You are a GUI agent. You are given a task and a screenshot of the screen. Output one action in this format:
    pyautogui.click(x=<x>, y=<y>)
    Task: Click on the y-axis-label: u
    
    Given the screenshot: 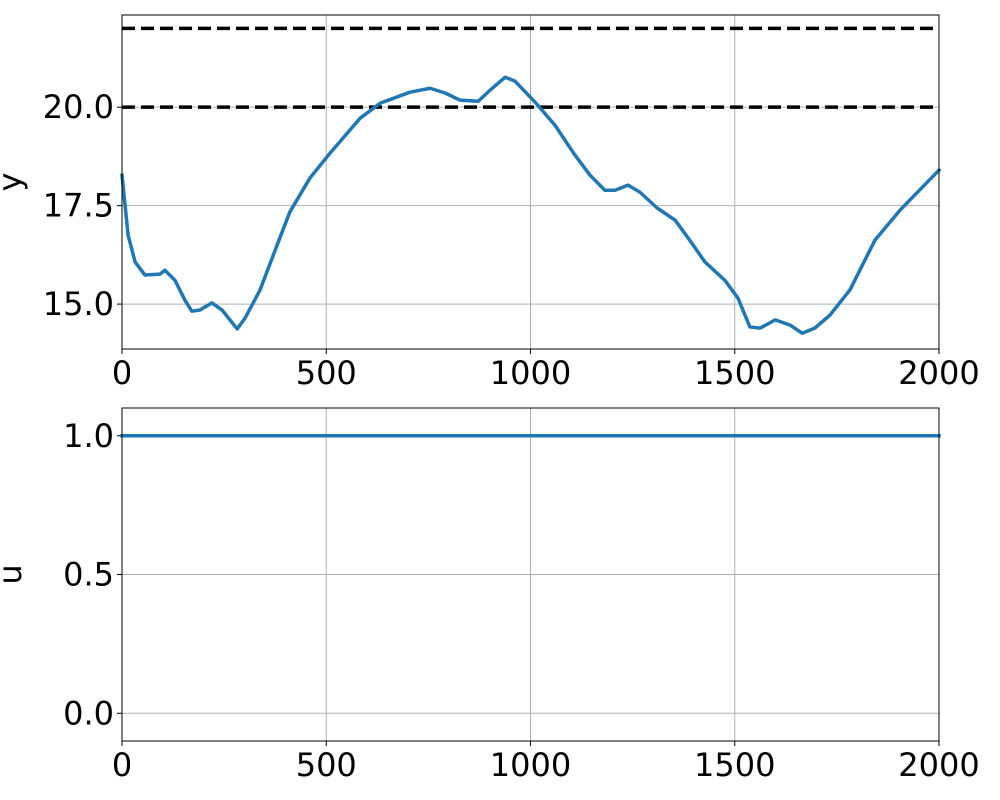 What is the action you would take?
    pyautogui.click(x=14, y=574)
    